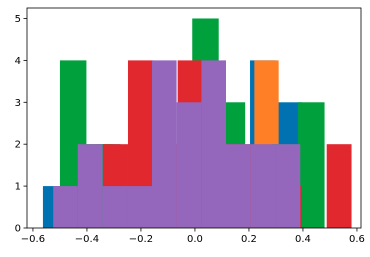  Describe the element at coordinates (141, 239) in the screenshot. I see `x-tick-label: −0.2` at that location.